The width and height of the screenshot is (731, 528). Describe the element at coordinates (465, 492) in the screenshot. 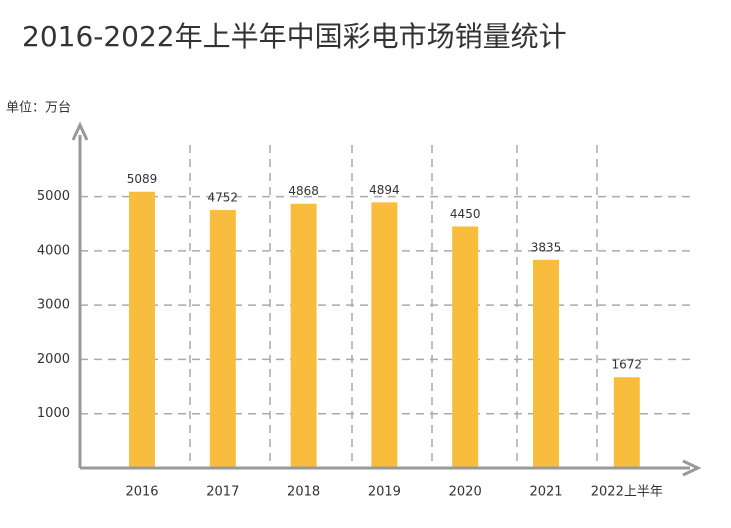

I see `x-tick-label: 2020` at that location.